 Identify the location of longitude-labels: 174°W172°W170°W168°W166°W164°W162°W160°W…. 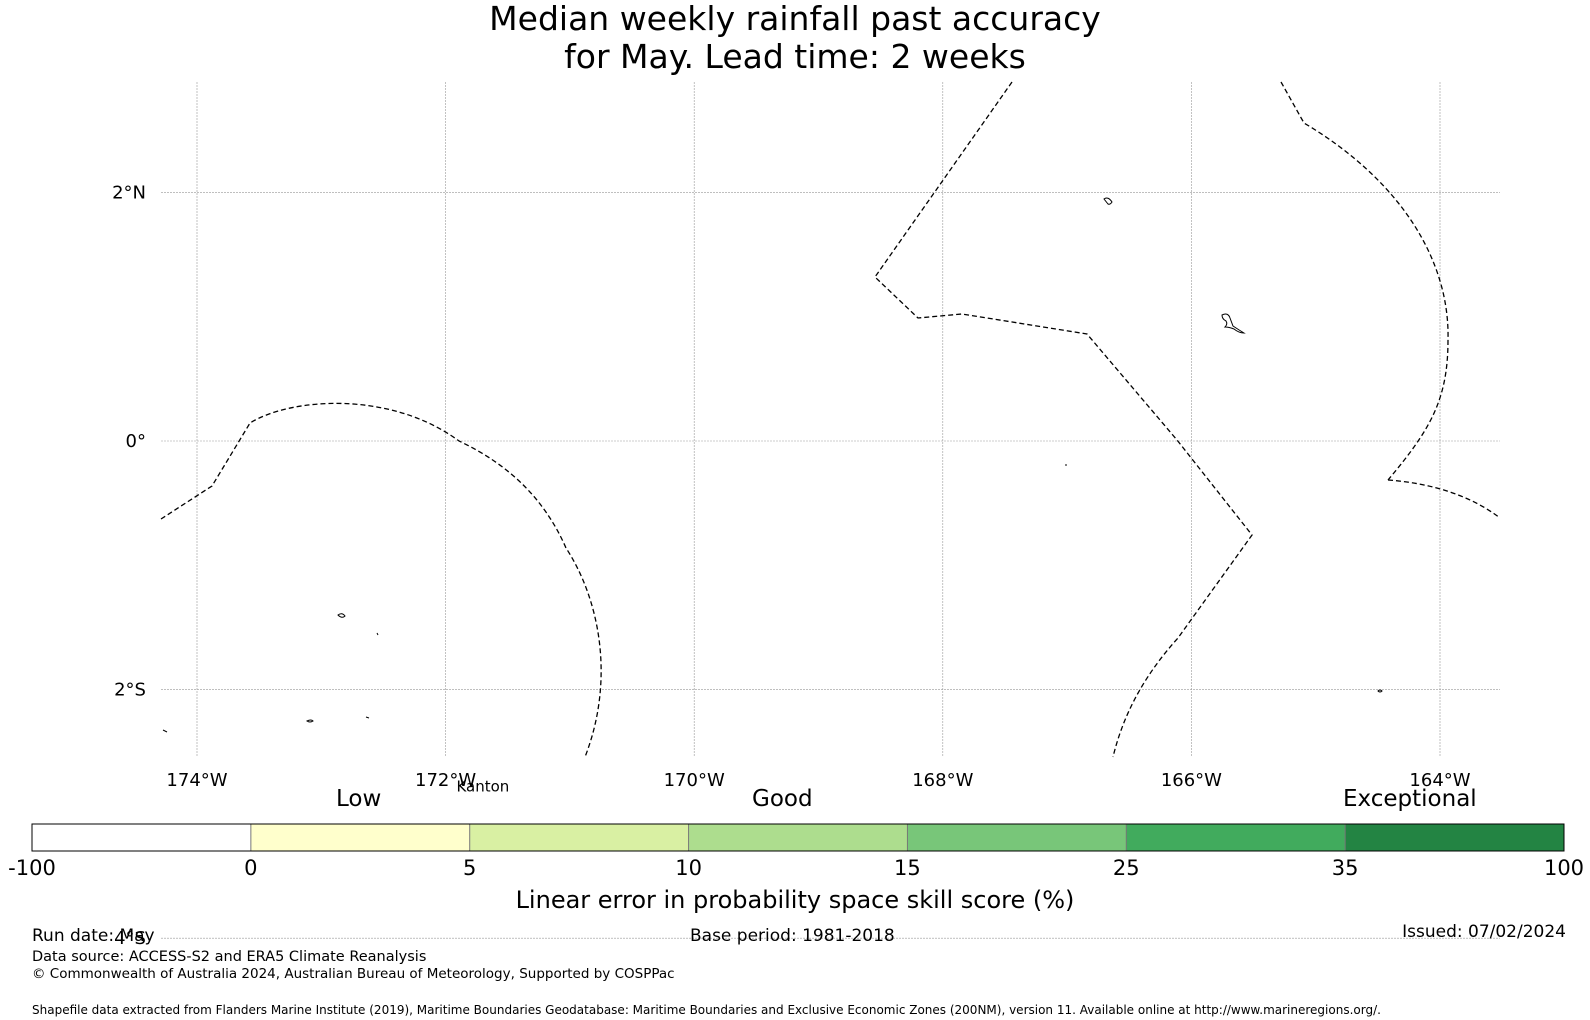
(818, 780).